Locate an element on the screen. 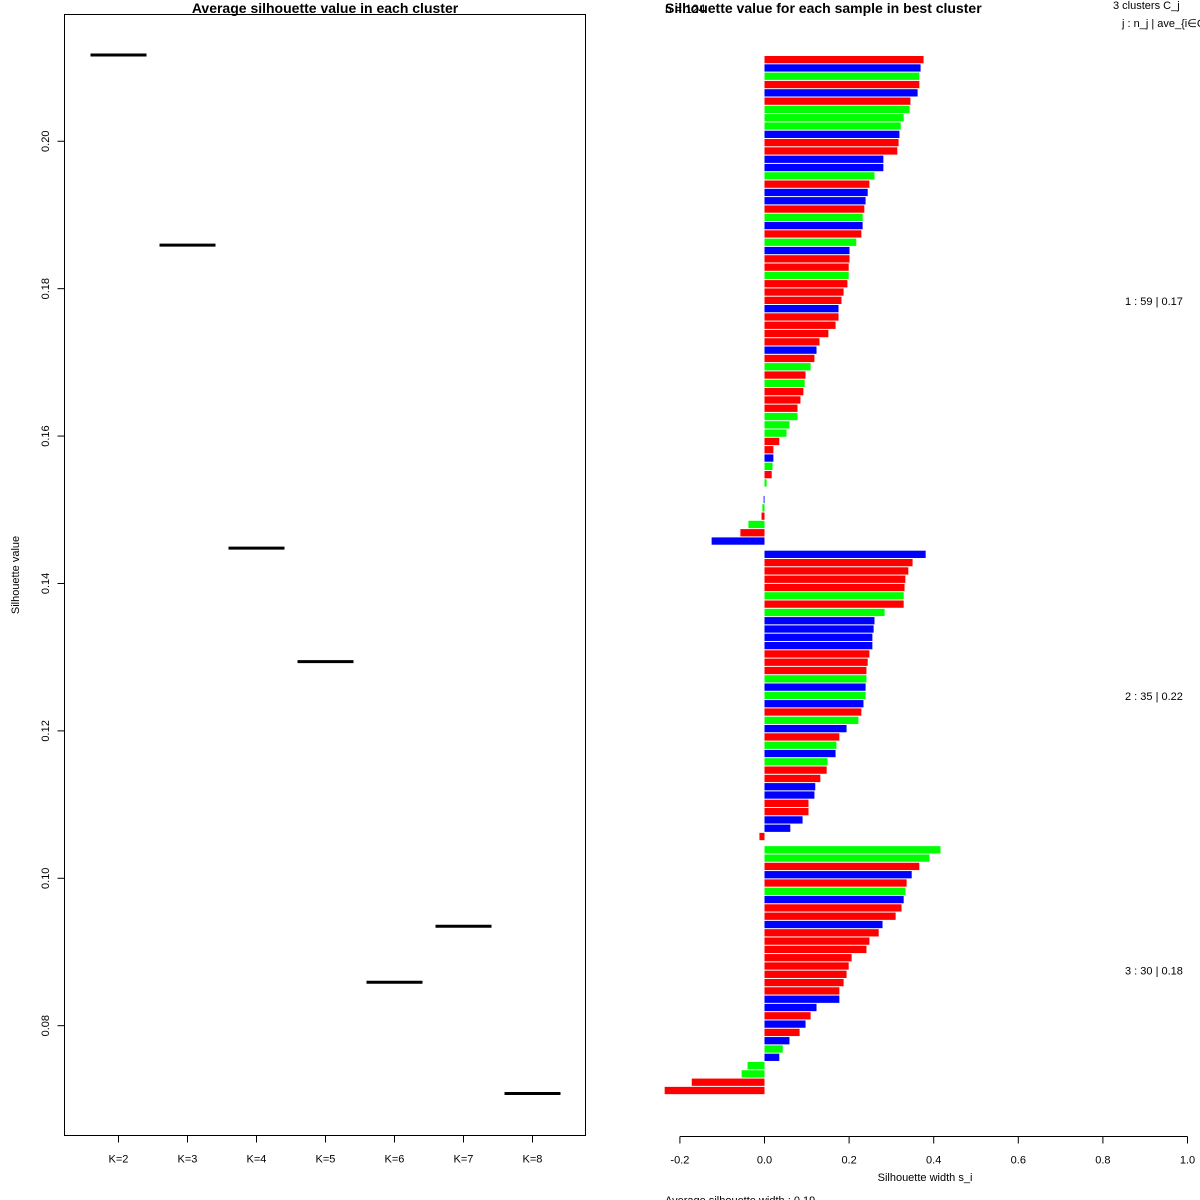 The height and width of the screenshot is (1200, 1200). left-y-axis: 0.08 0.10 0.12 0.14 0.16 0.18 0.20 is located at coordinates (52, 583).